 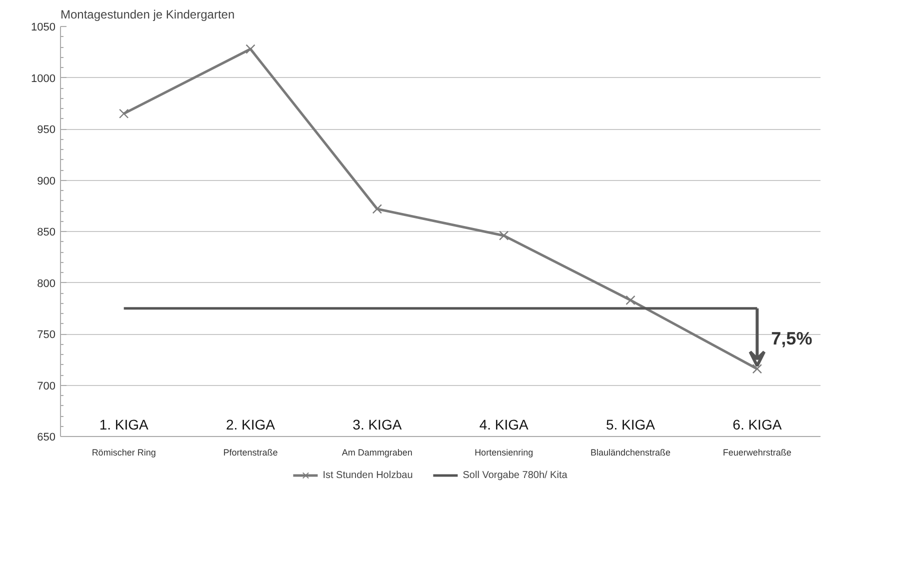 What do you see at coordinates (46, 130) in the screenshot?
I see `y-tick-label: 950` at bounding box center [46, 130].